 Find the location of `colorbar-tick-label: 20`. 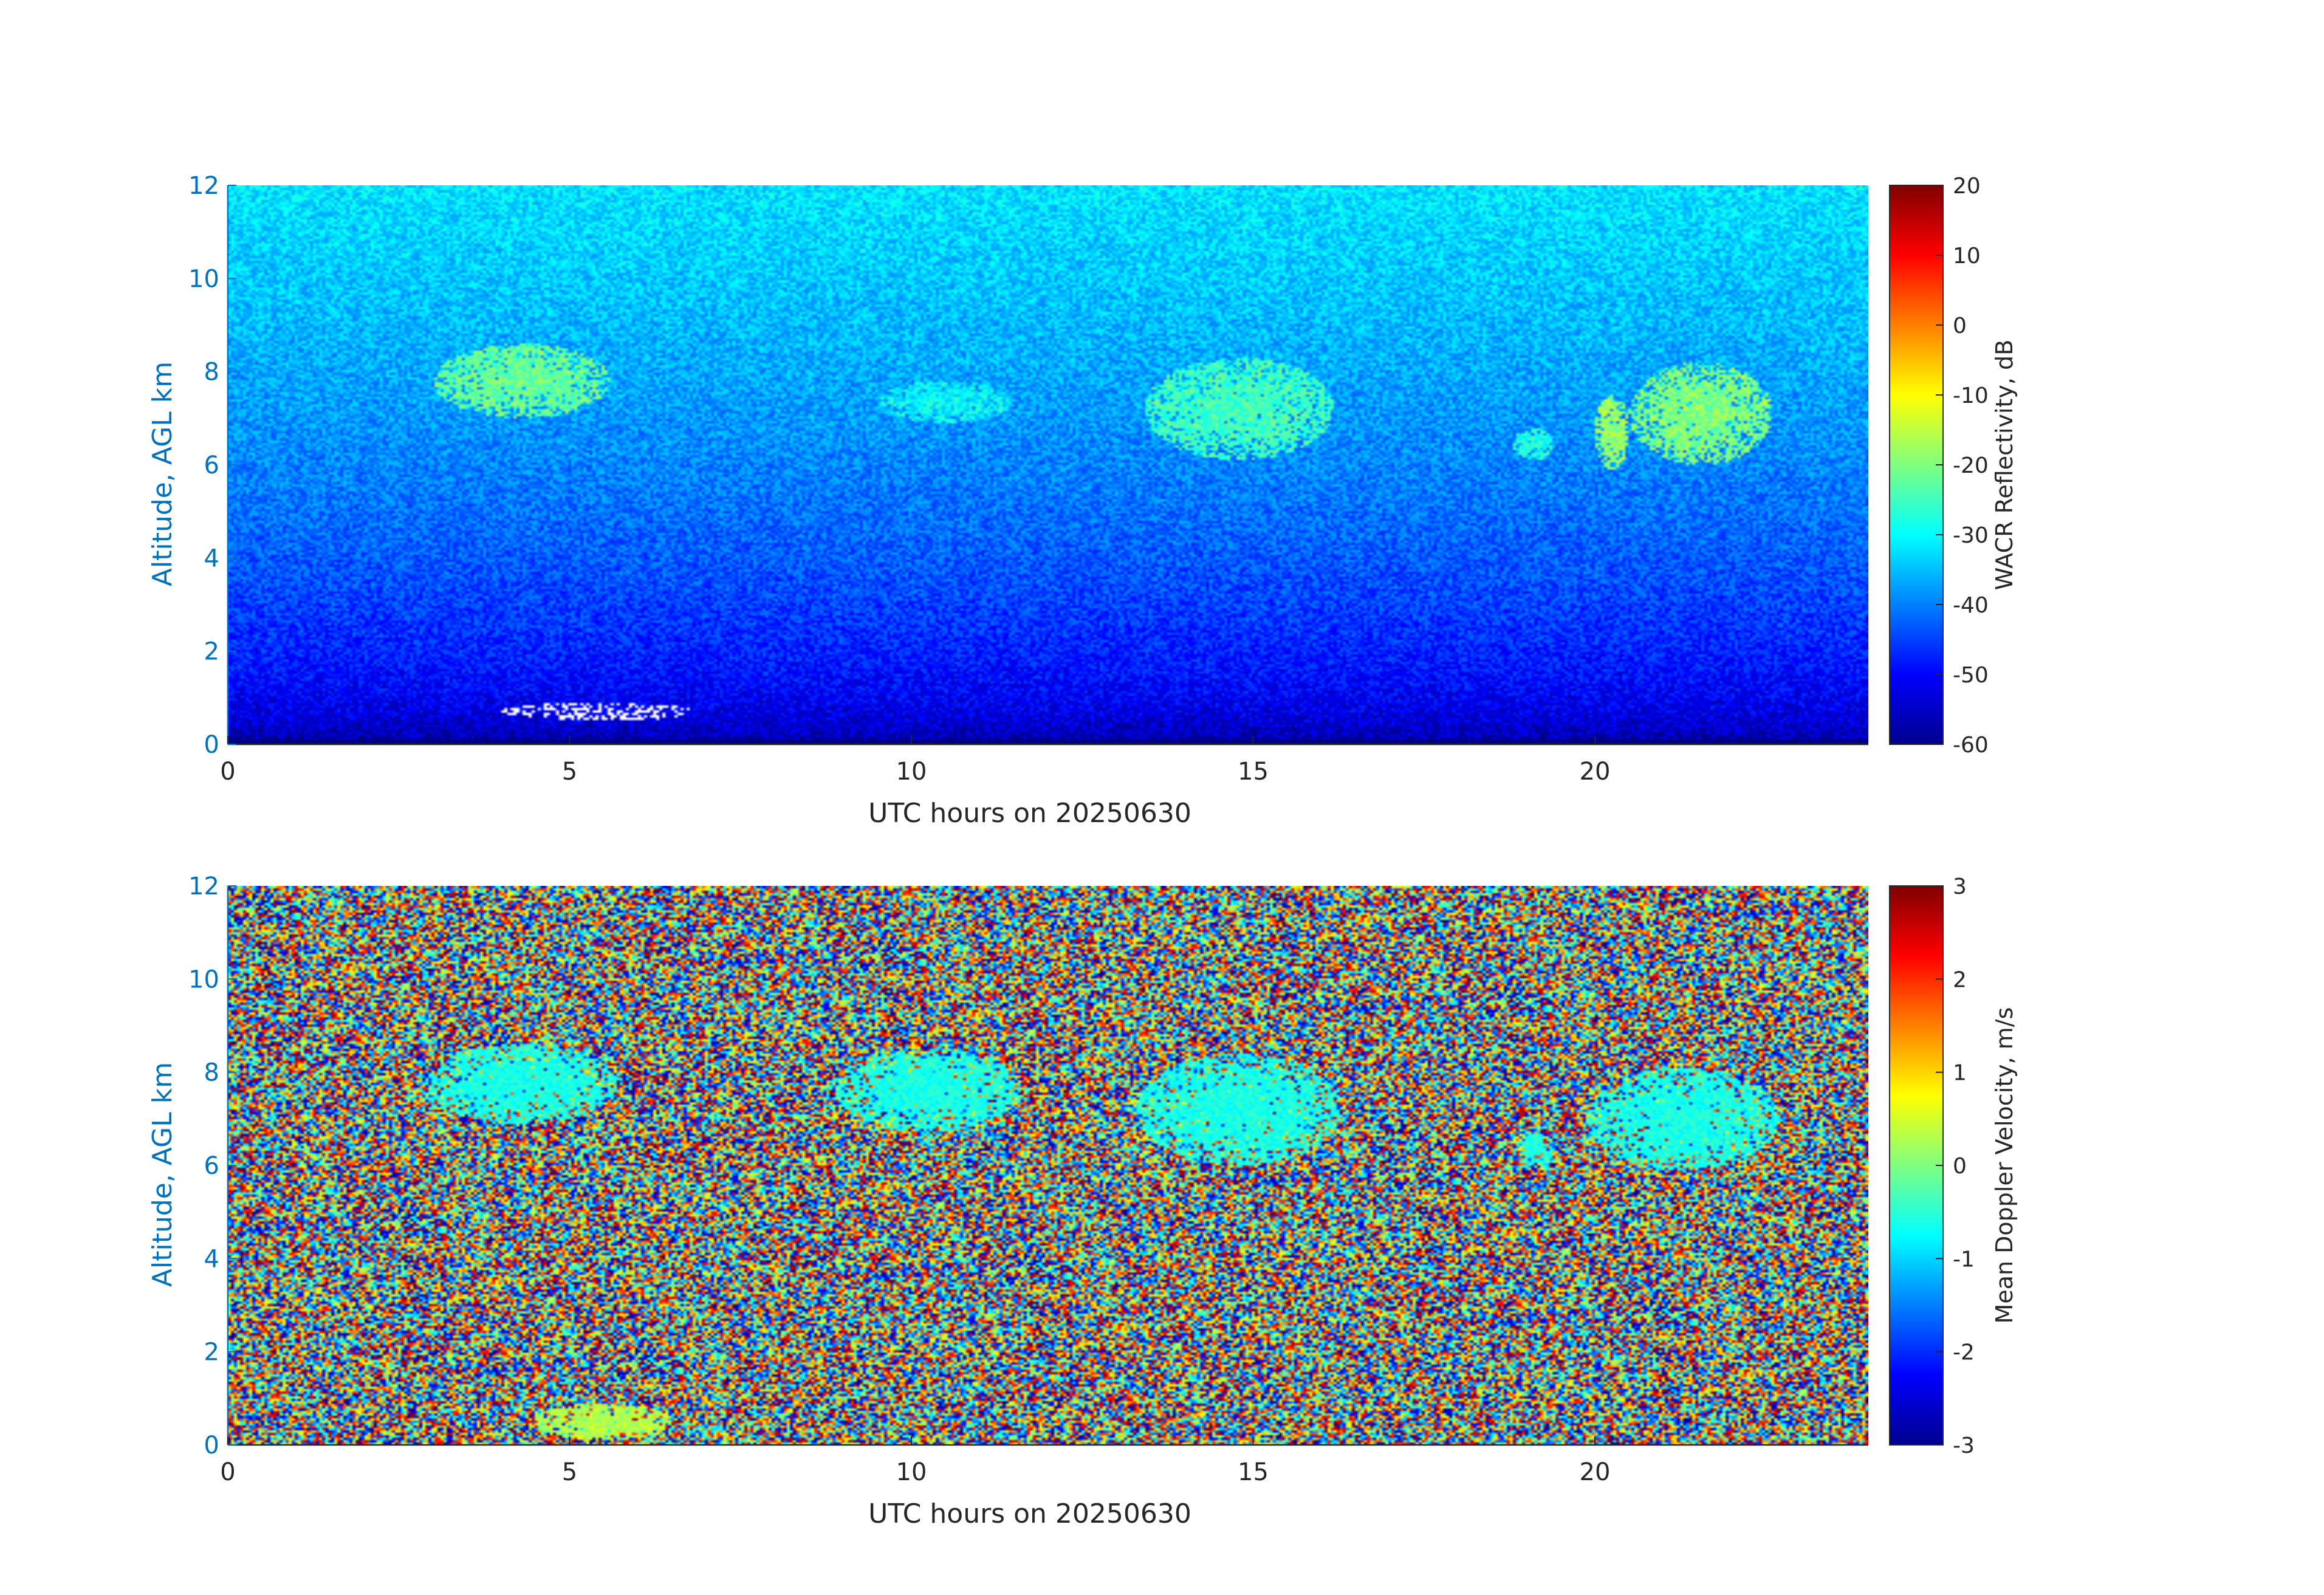

colorbar-tick-label: 20 is located at coordinates (1967, 186).